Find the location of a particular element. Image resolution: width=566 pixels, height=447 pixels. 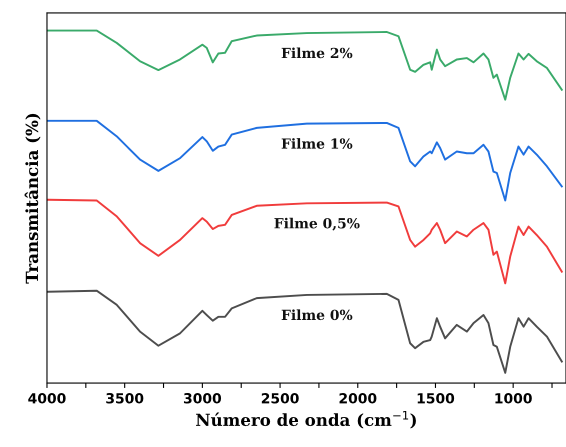

x-tick-label: 1000 is located at coordinates (513, 398).